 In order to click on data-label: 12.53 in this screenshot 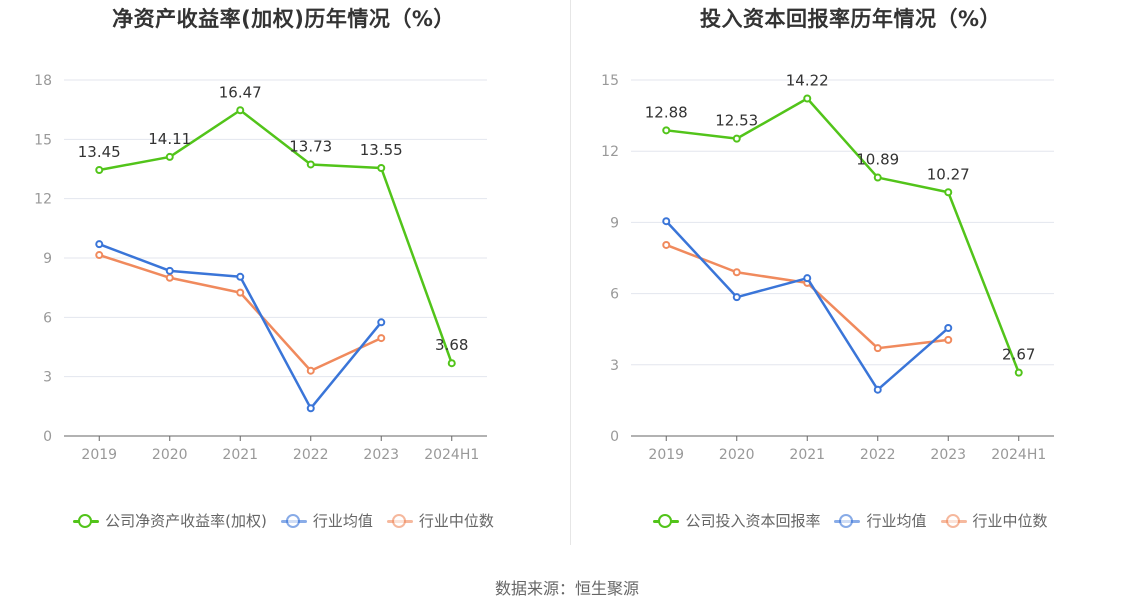, I will do `click(736, 121)`.